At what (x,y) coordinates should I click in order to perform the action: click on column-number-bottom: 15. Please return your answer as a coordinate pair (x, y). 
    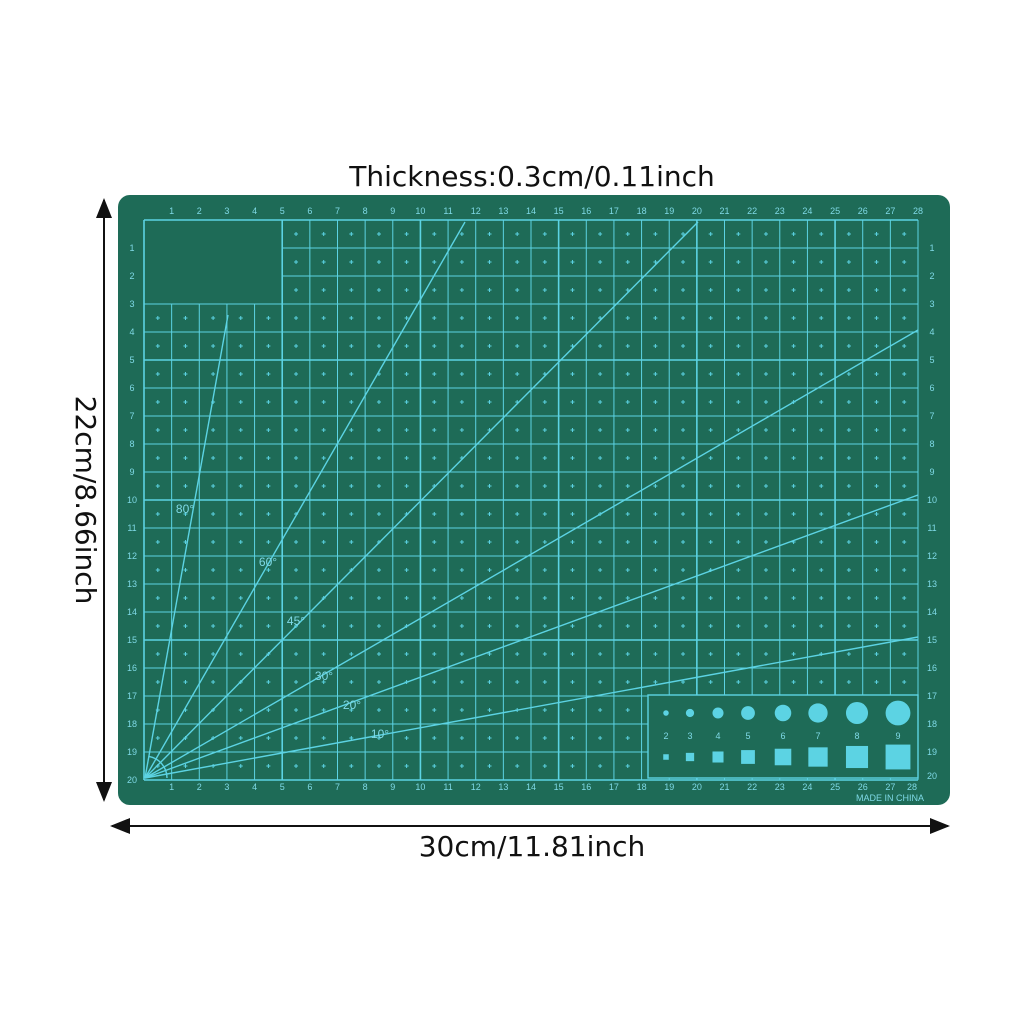
    Looking at the image, I should click on (559, 787).